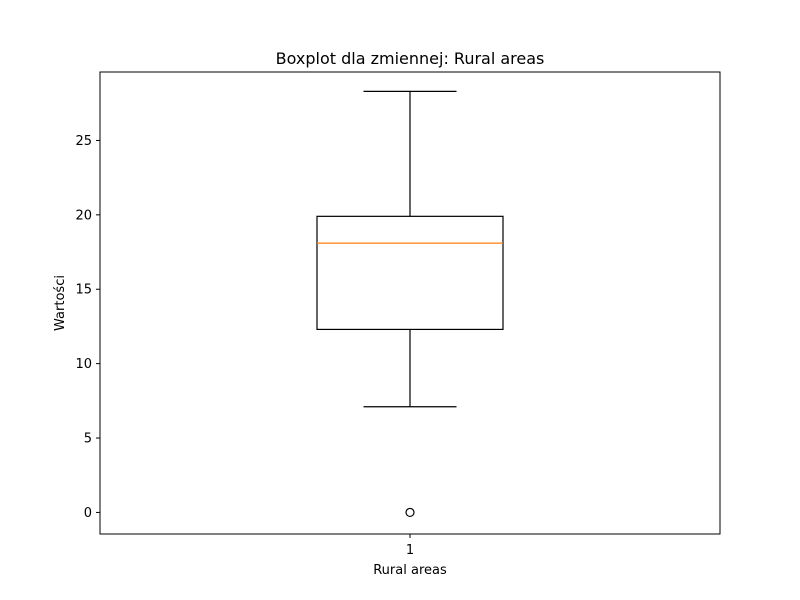 This screenshot has height=600, width=800. What do you see at coordinates (410, 58) in the screenshot?
I see `chart-title: Boxplot dla zmiennej: Rural areas` at bounding box center [410, 58].